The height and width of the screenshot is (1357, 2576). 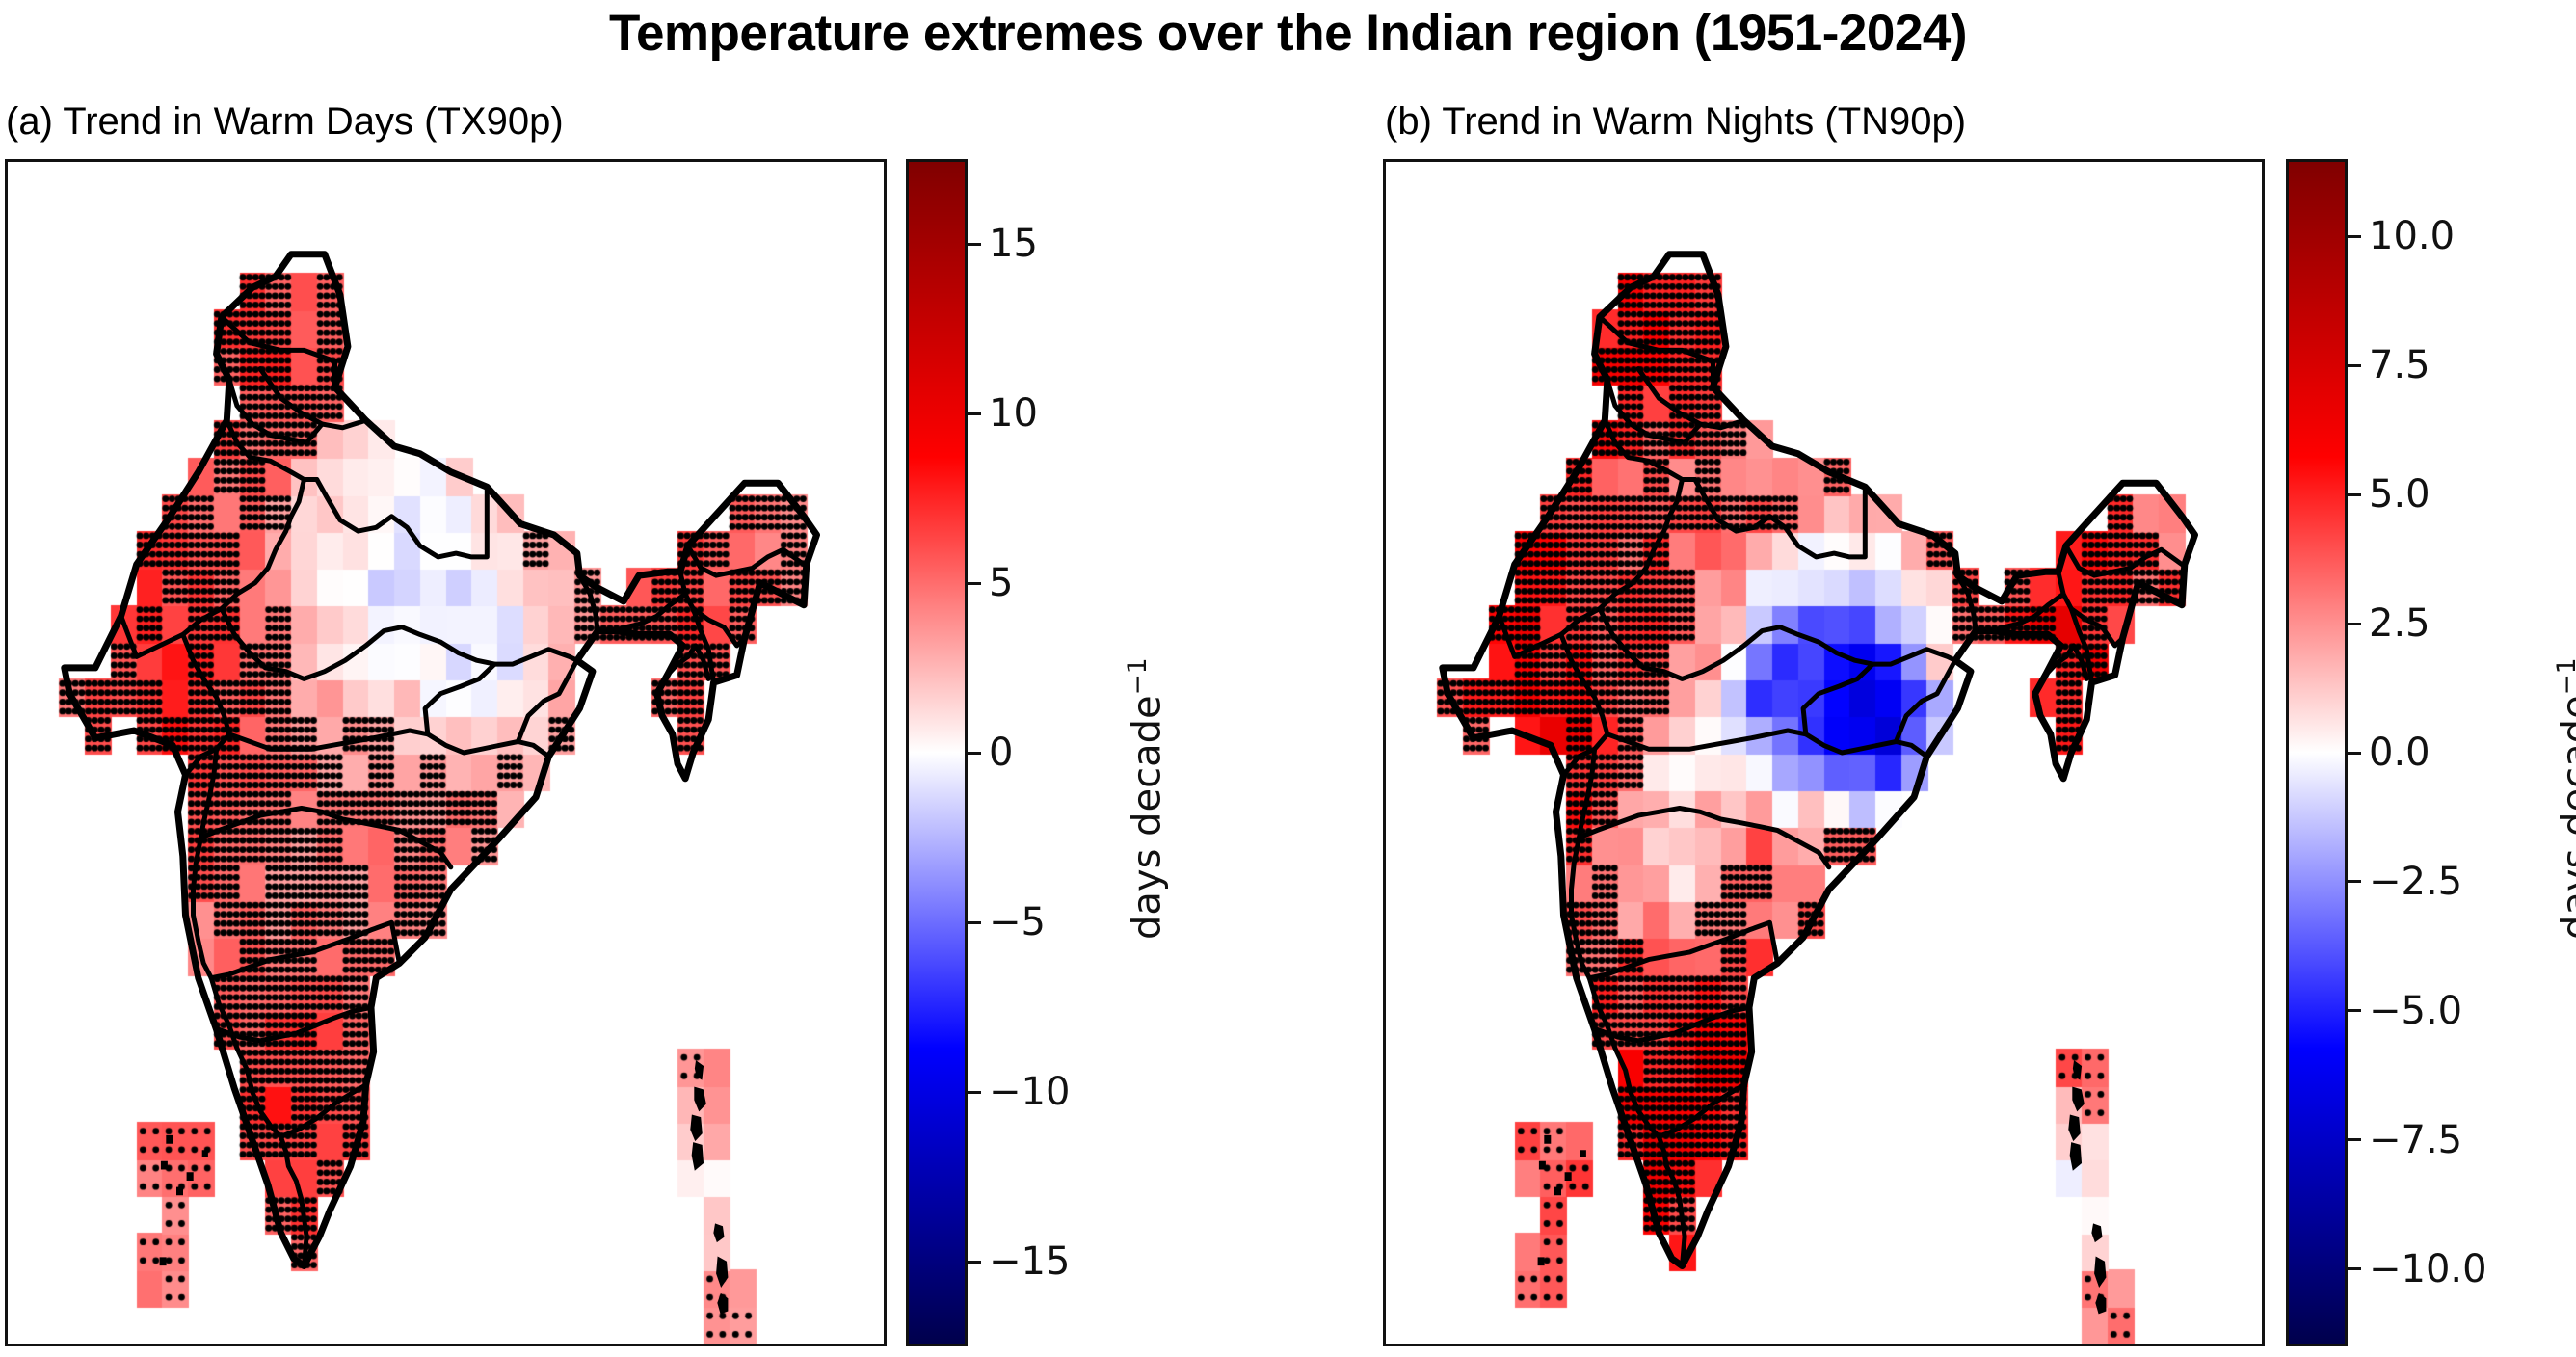 What do you see at coordinates (2416, 1010) in the screenshot?
I see `colorbar-tick-label: −5.0` at bounding box center [2416, 1010].